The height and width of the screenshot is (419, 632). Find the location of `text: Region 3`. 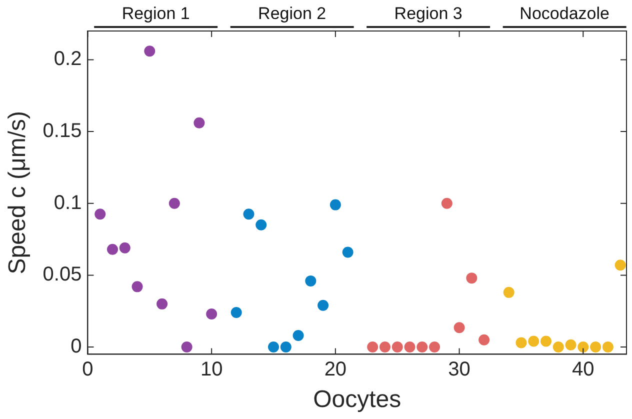

text: Region 3 is located at coordinates (428, 14).